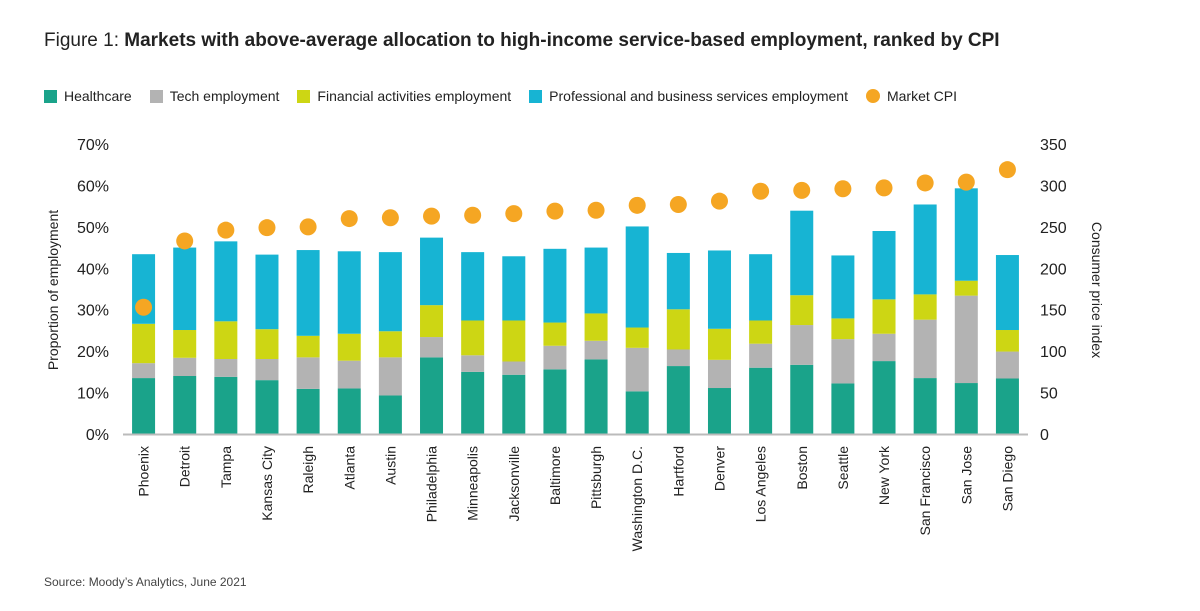  I want to click on y-tick-label: 40%, so click(93, 269).